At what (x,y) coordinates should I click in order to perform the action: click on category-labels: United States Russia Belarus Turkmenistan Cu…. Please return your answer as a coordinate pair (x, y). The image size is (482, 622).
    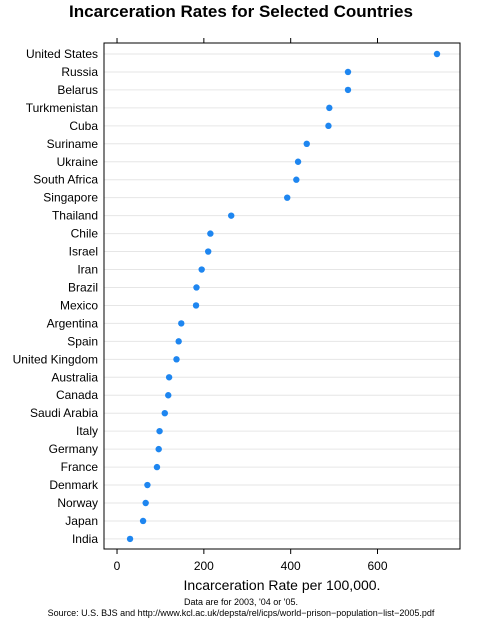
    Looking at the image, I should click on (56, 296).